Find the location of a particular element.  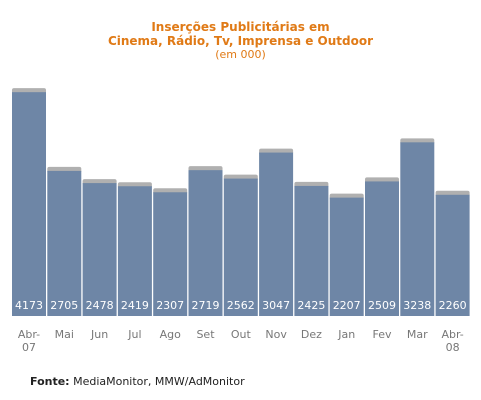

source-text: MediaMonitor, MMW/AdMonitor is located at coordinates (159, 381).